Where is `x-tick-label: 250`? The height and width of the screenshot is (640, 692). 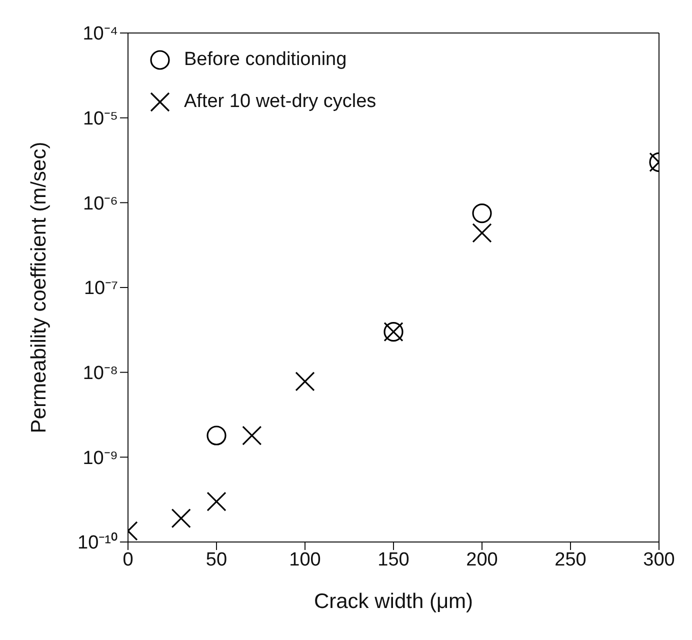
x-tick-label: 250 is located at coordinates (570, 559).